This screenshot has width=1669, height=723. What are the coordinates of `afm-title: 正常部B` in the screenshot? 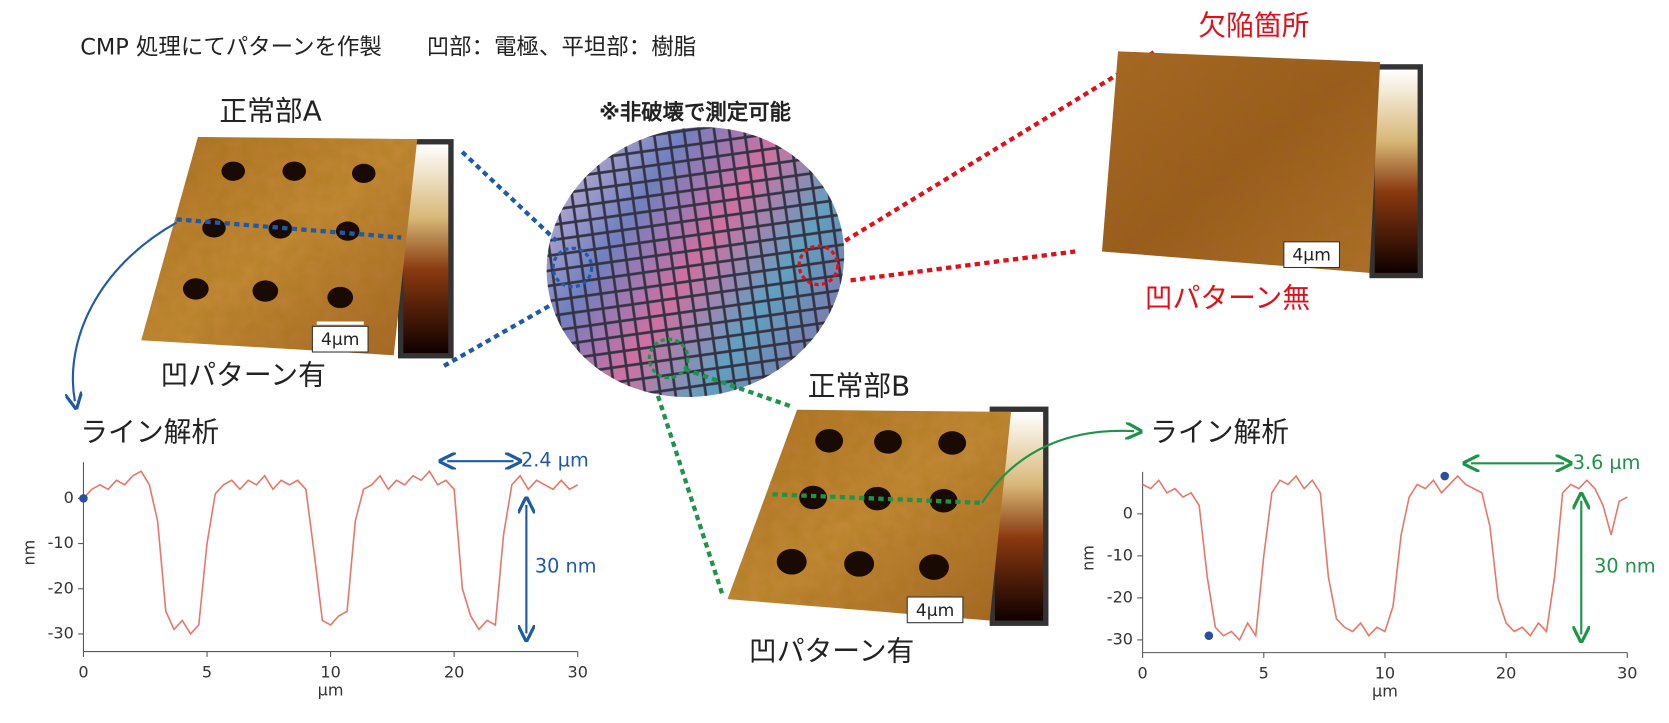 It's located at (859, 385).